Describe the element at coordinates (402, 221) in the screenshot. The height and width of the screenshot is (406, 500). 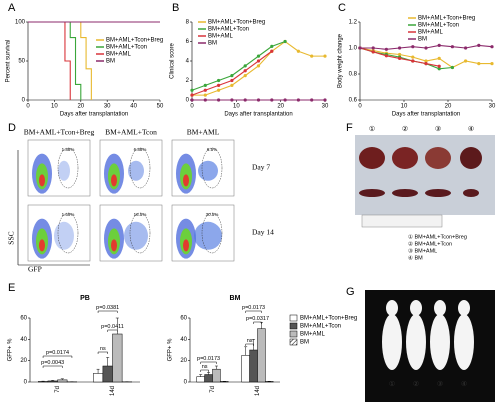
I see `ruler` at that location.